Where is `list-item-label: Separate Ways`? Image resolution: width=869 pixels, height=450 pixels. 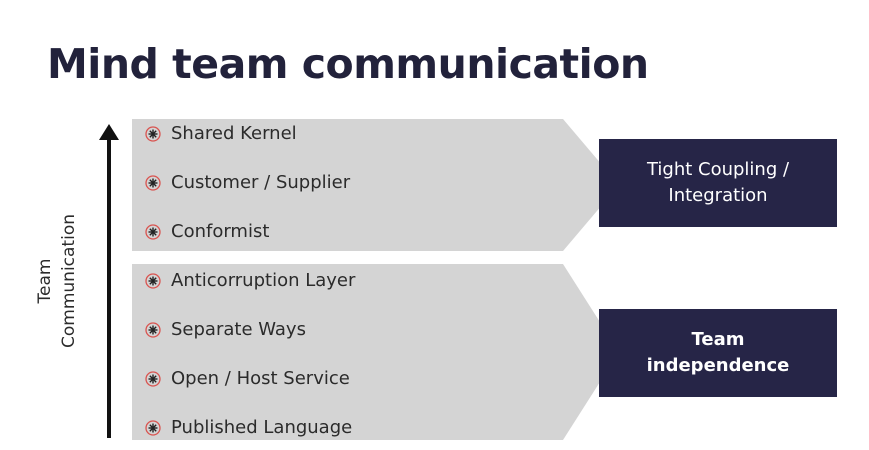 list-item-label: Separate Ways is located at coordinates (238, 329).